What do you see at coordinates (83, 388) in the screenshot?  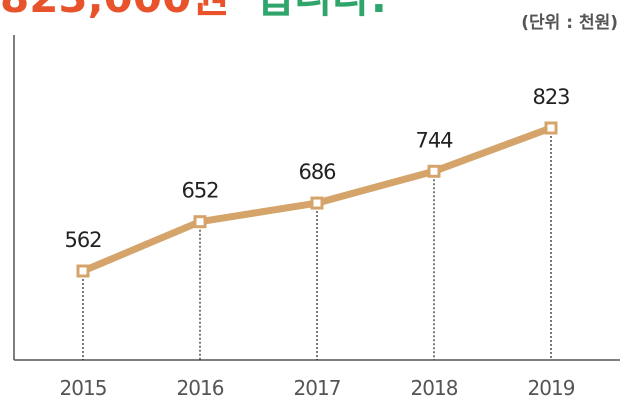 I see `x-tick-label: 2015` at bounding box center [83, 388].